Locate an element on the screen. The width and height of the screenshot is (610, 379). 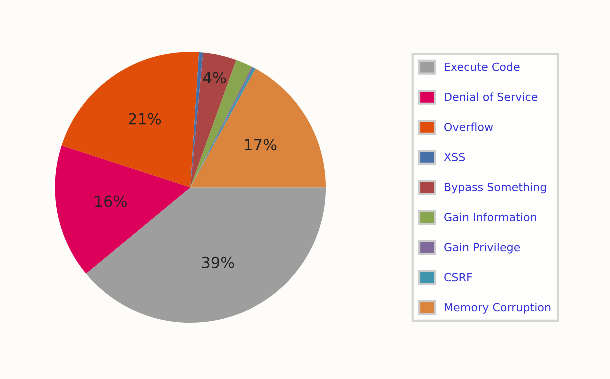
data-label: 21% is located at coordinates (145, 119).